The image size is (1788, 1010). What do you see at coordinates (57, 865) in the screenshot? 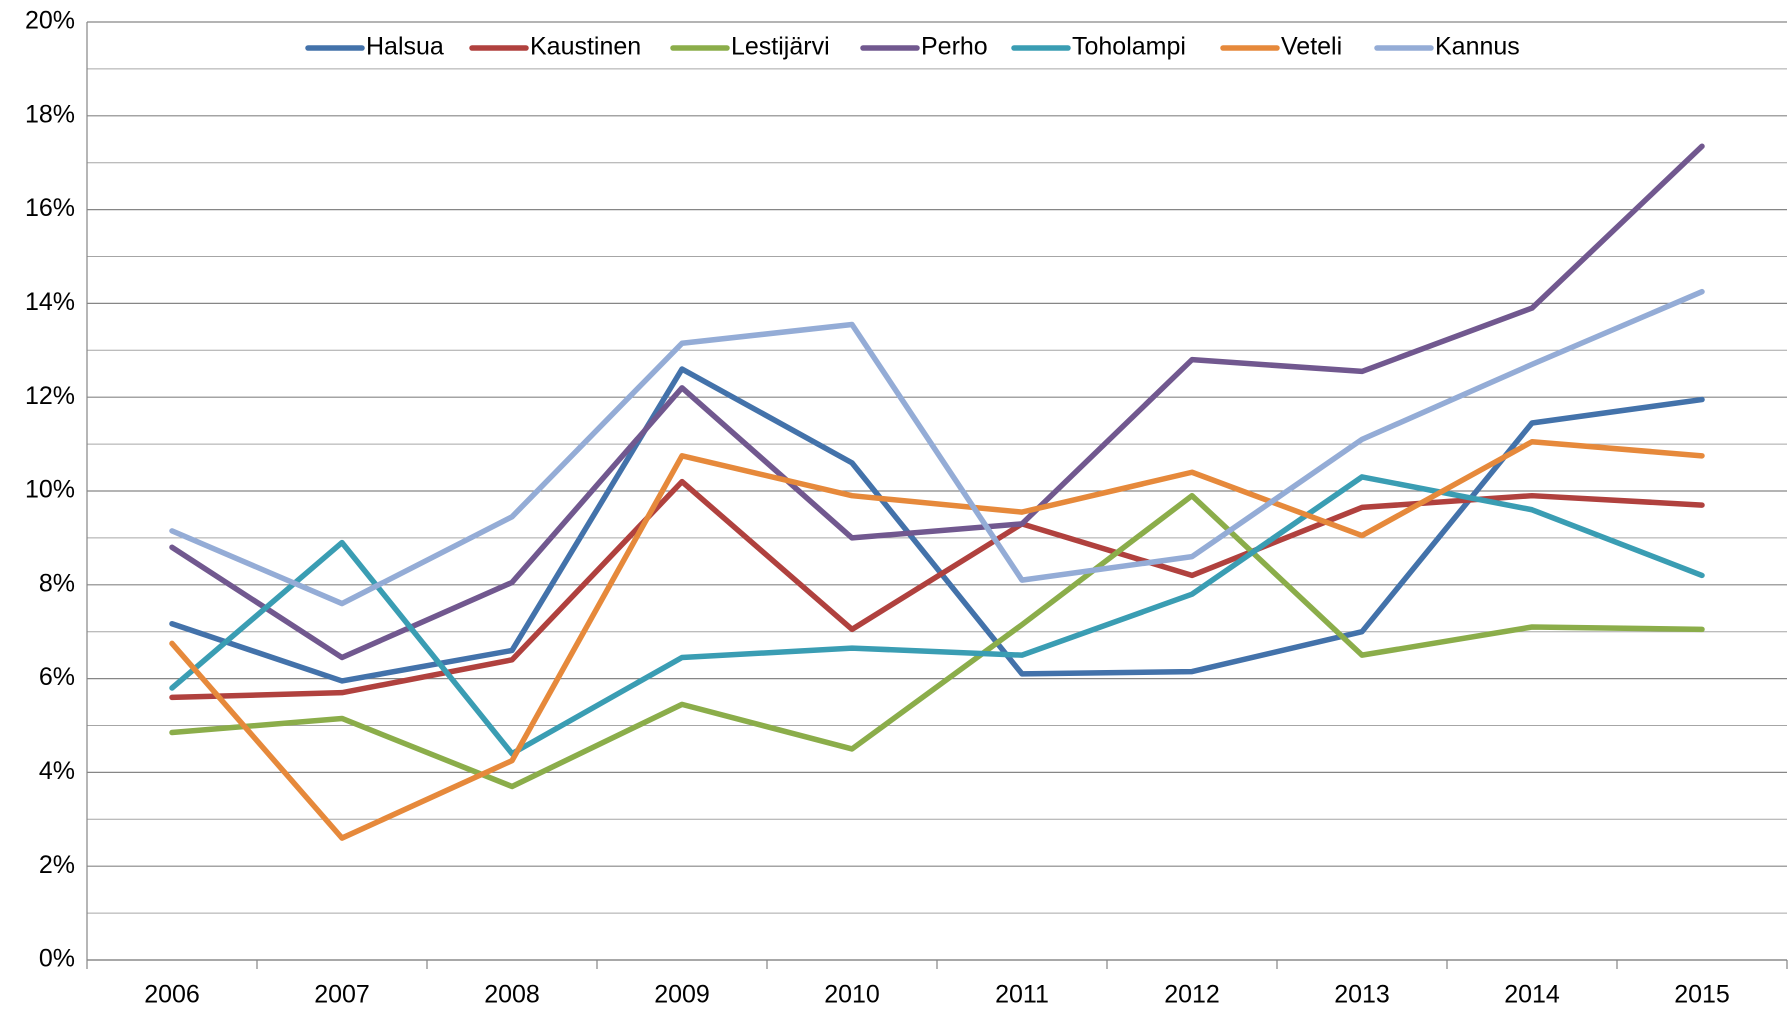
I see `y-tick-label: 2%` at bounding box center [57, 865].